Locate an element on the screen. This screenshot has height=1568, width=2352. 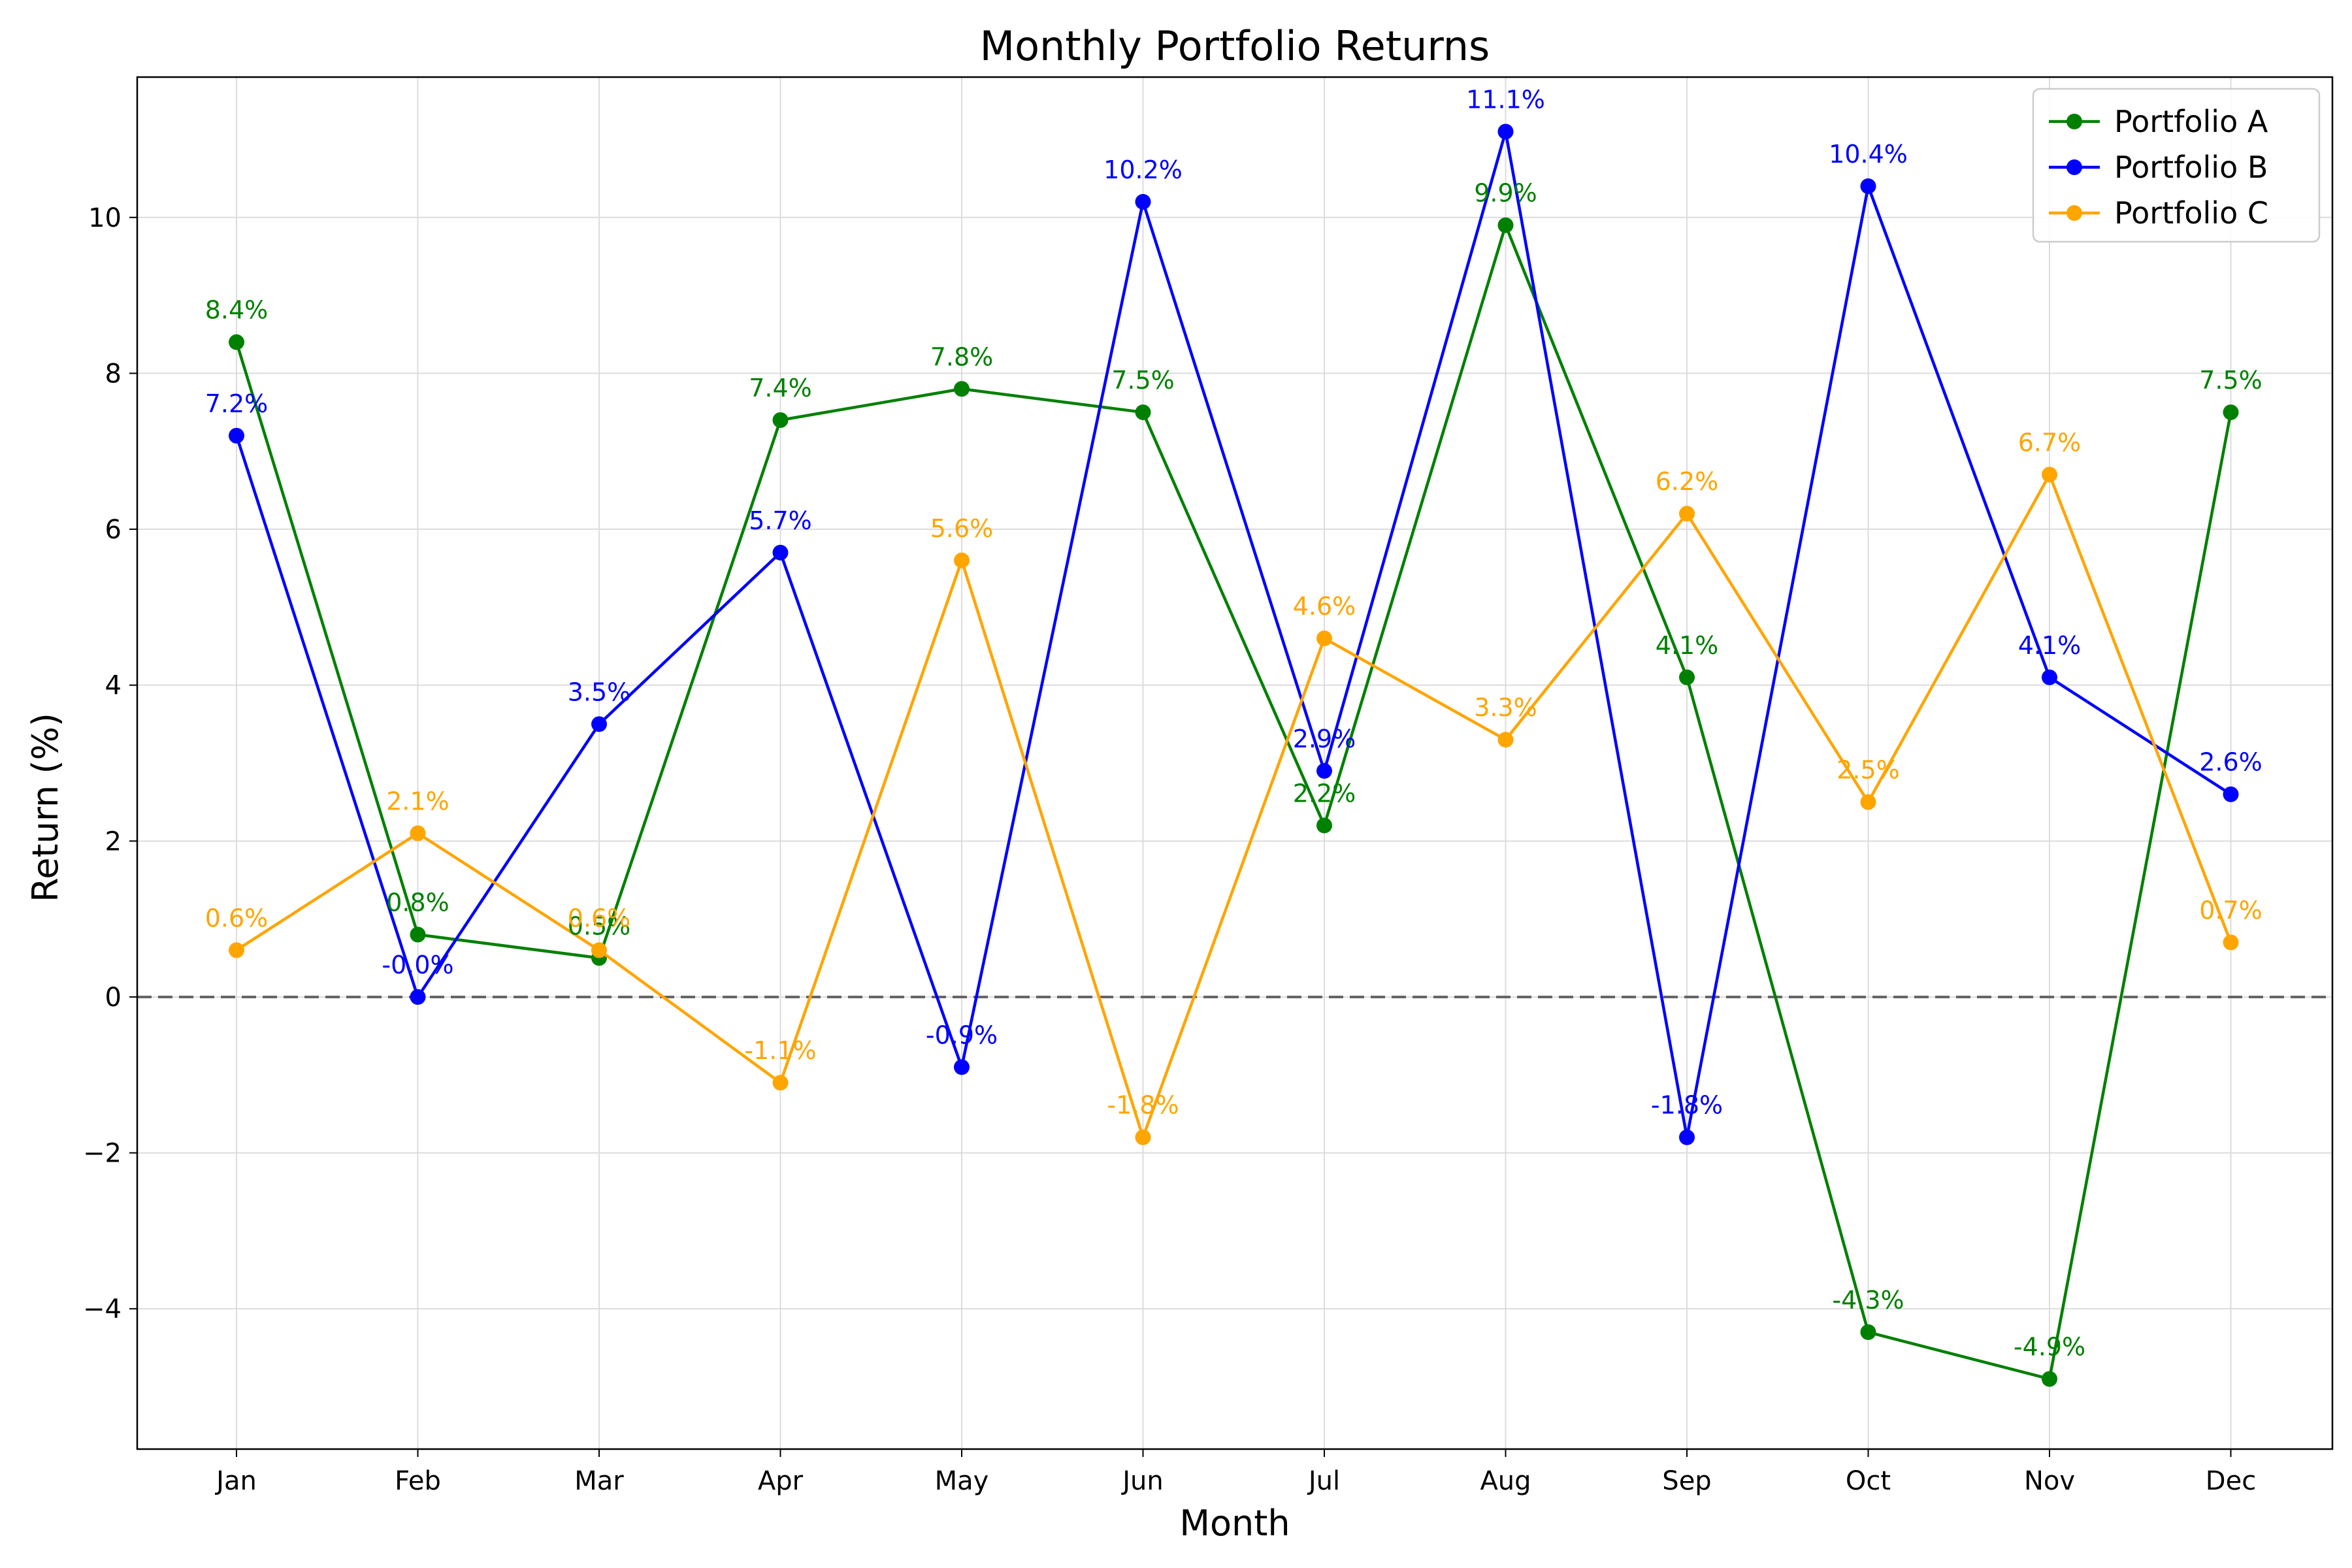
portfolio-a-value-label: 0.5% is located at coordinates (599, 925).